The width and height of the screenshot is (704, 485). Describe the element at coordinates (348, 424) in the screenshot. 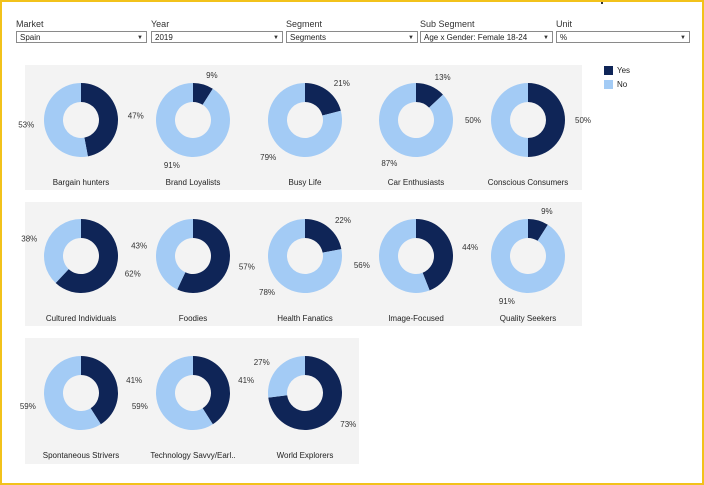

I see `pct-label-yes-world-explorers: 73%` at that location.